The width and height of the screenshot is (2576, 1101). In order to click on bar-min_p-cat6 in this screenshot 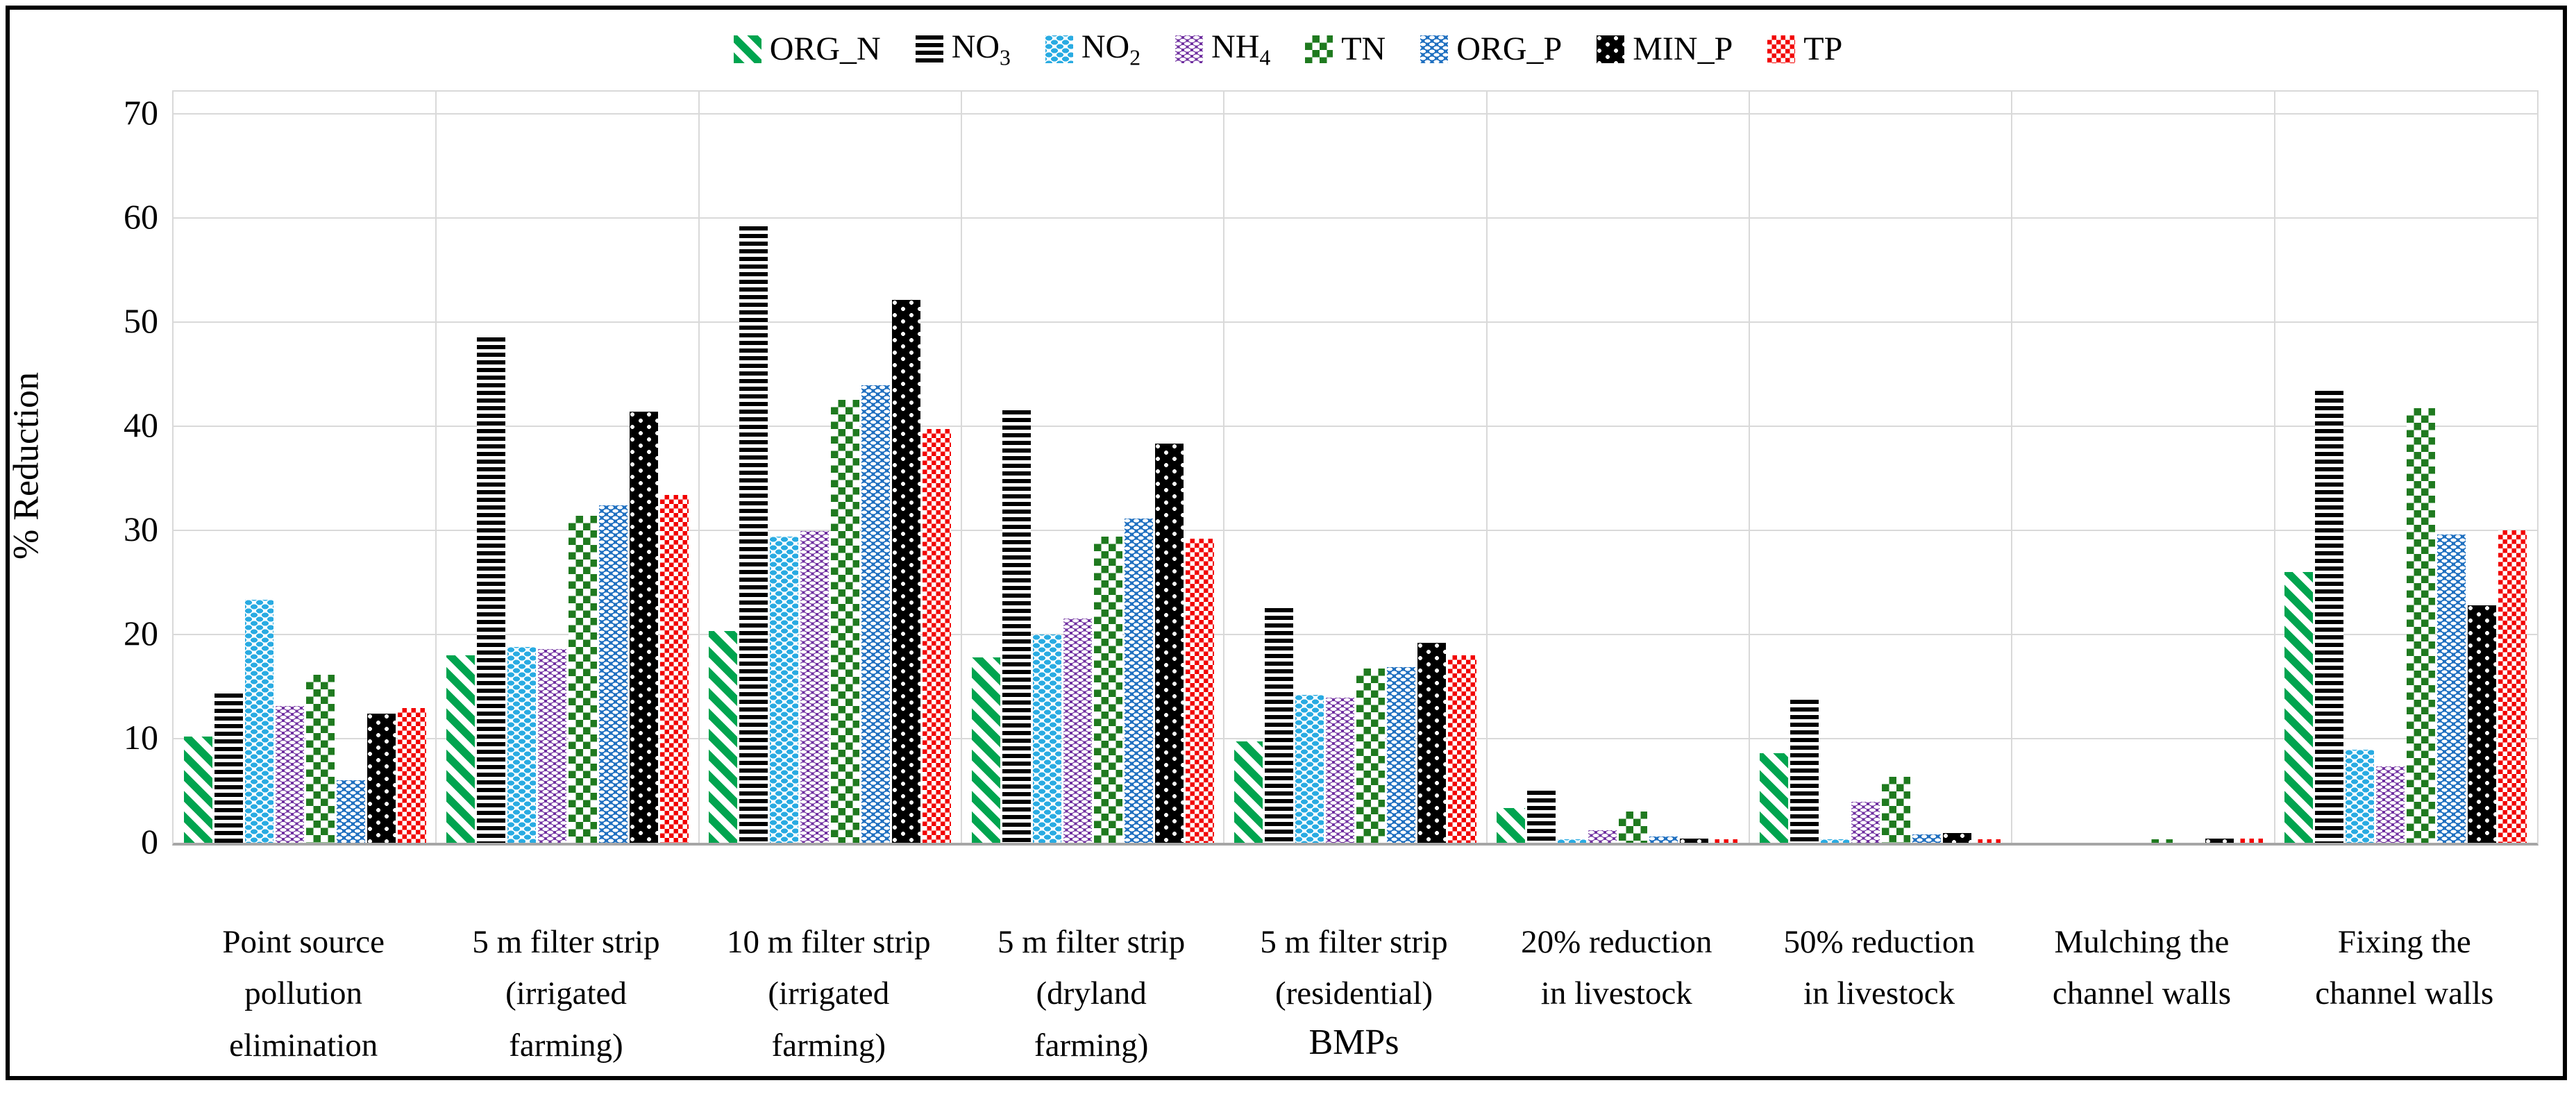, I will do `click(1694, 841)`.